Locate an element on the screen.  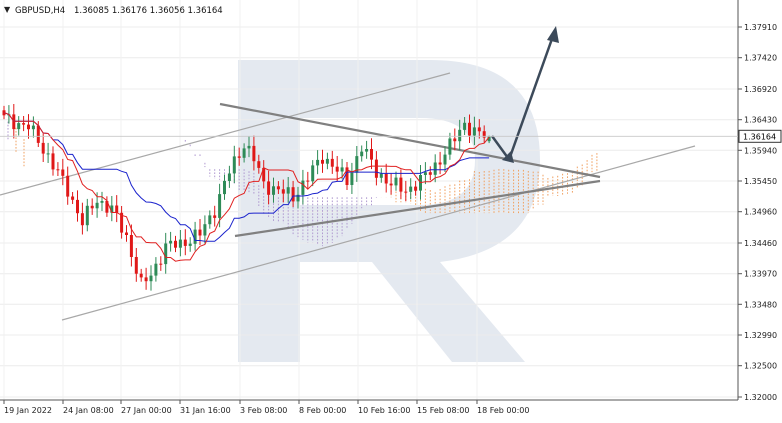
price-tick-label: 1.36920 is located at coordinates (760, 89).